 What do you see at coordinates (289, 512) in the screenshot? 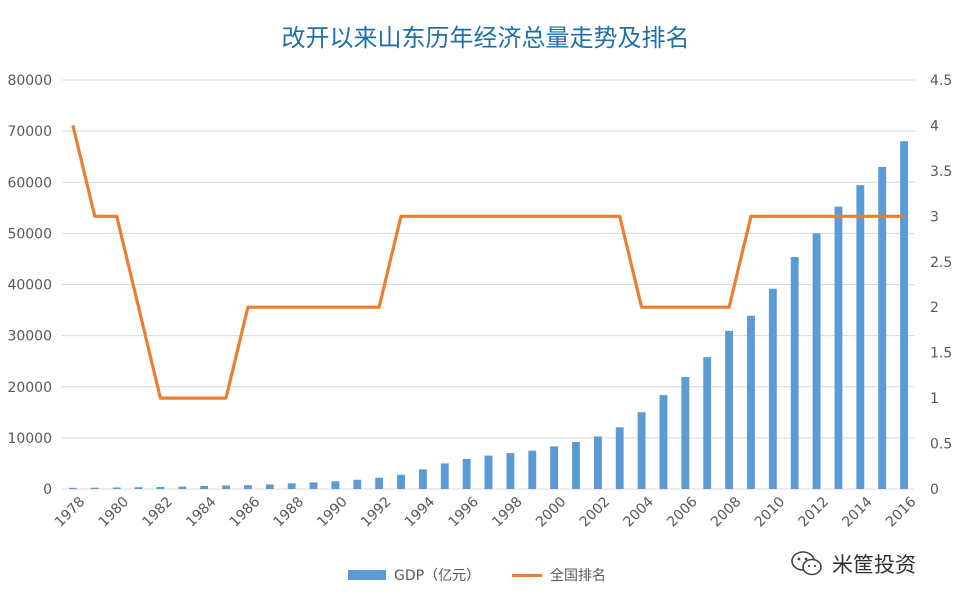
I see `x-tick-label: 1988` at bounding box center [289, 512].